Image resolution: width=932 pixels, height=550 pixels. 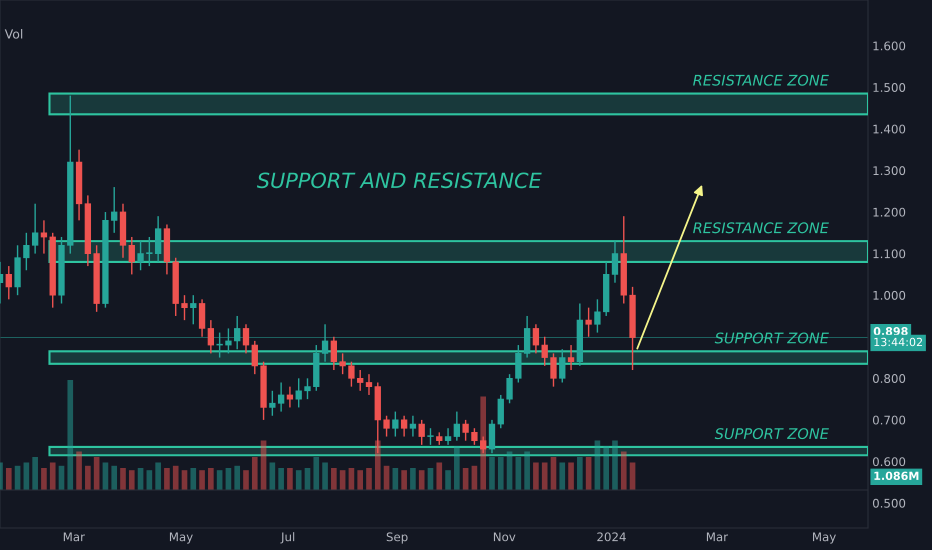 What do you see at coordinates (397, 538) in the screenshot?
I see `x-tick-label: Sep` at bounding box center [397, 538].